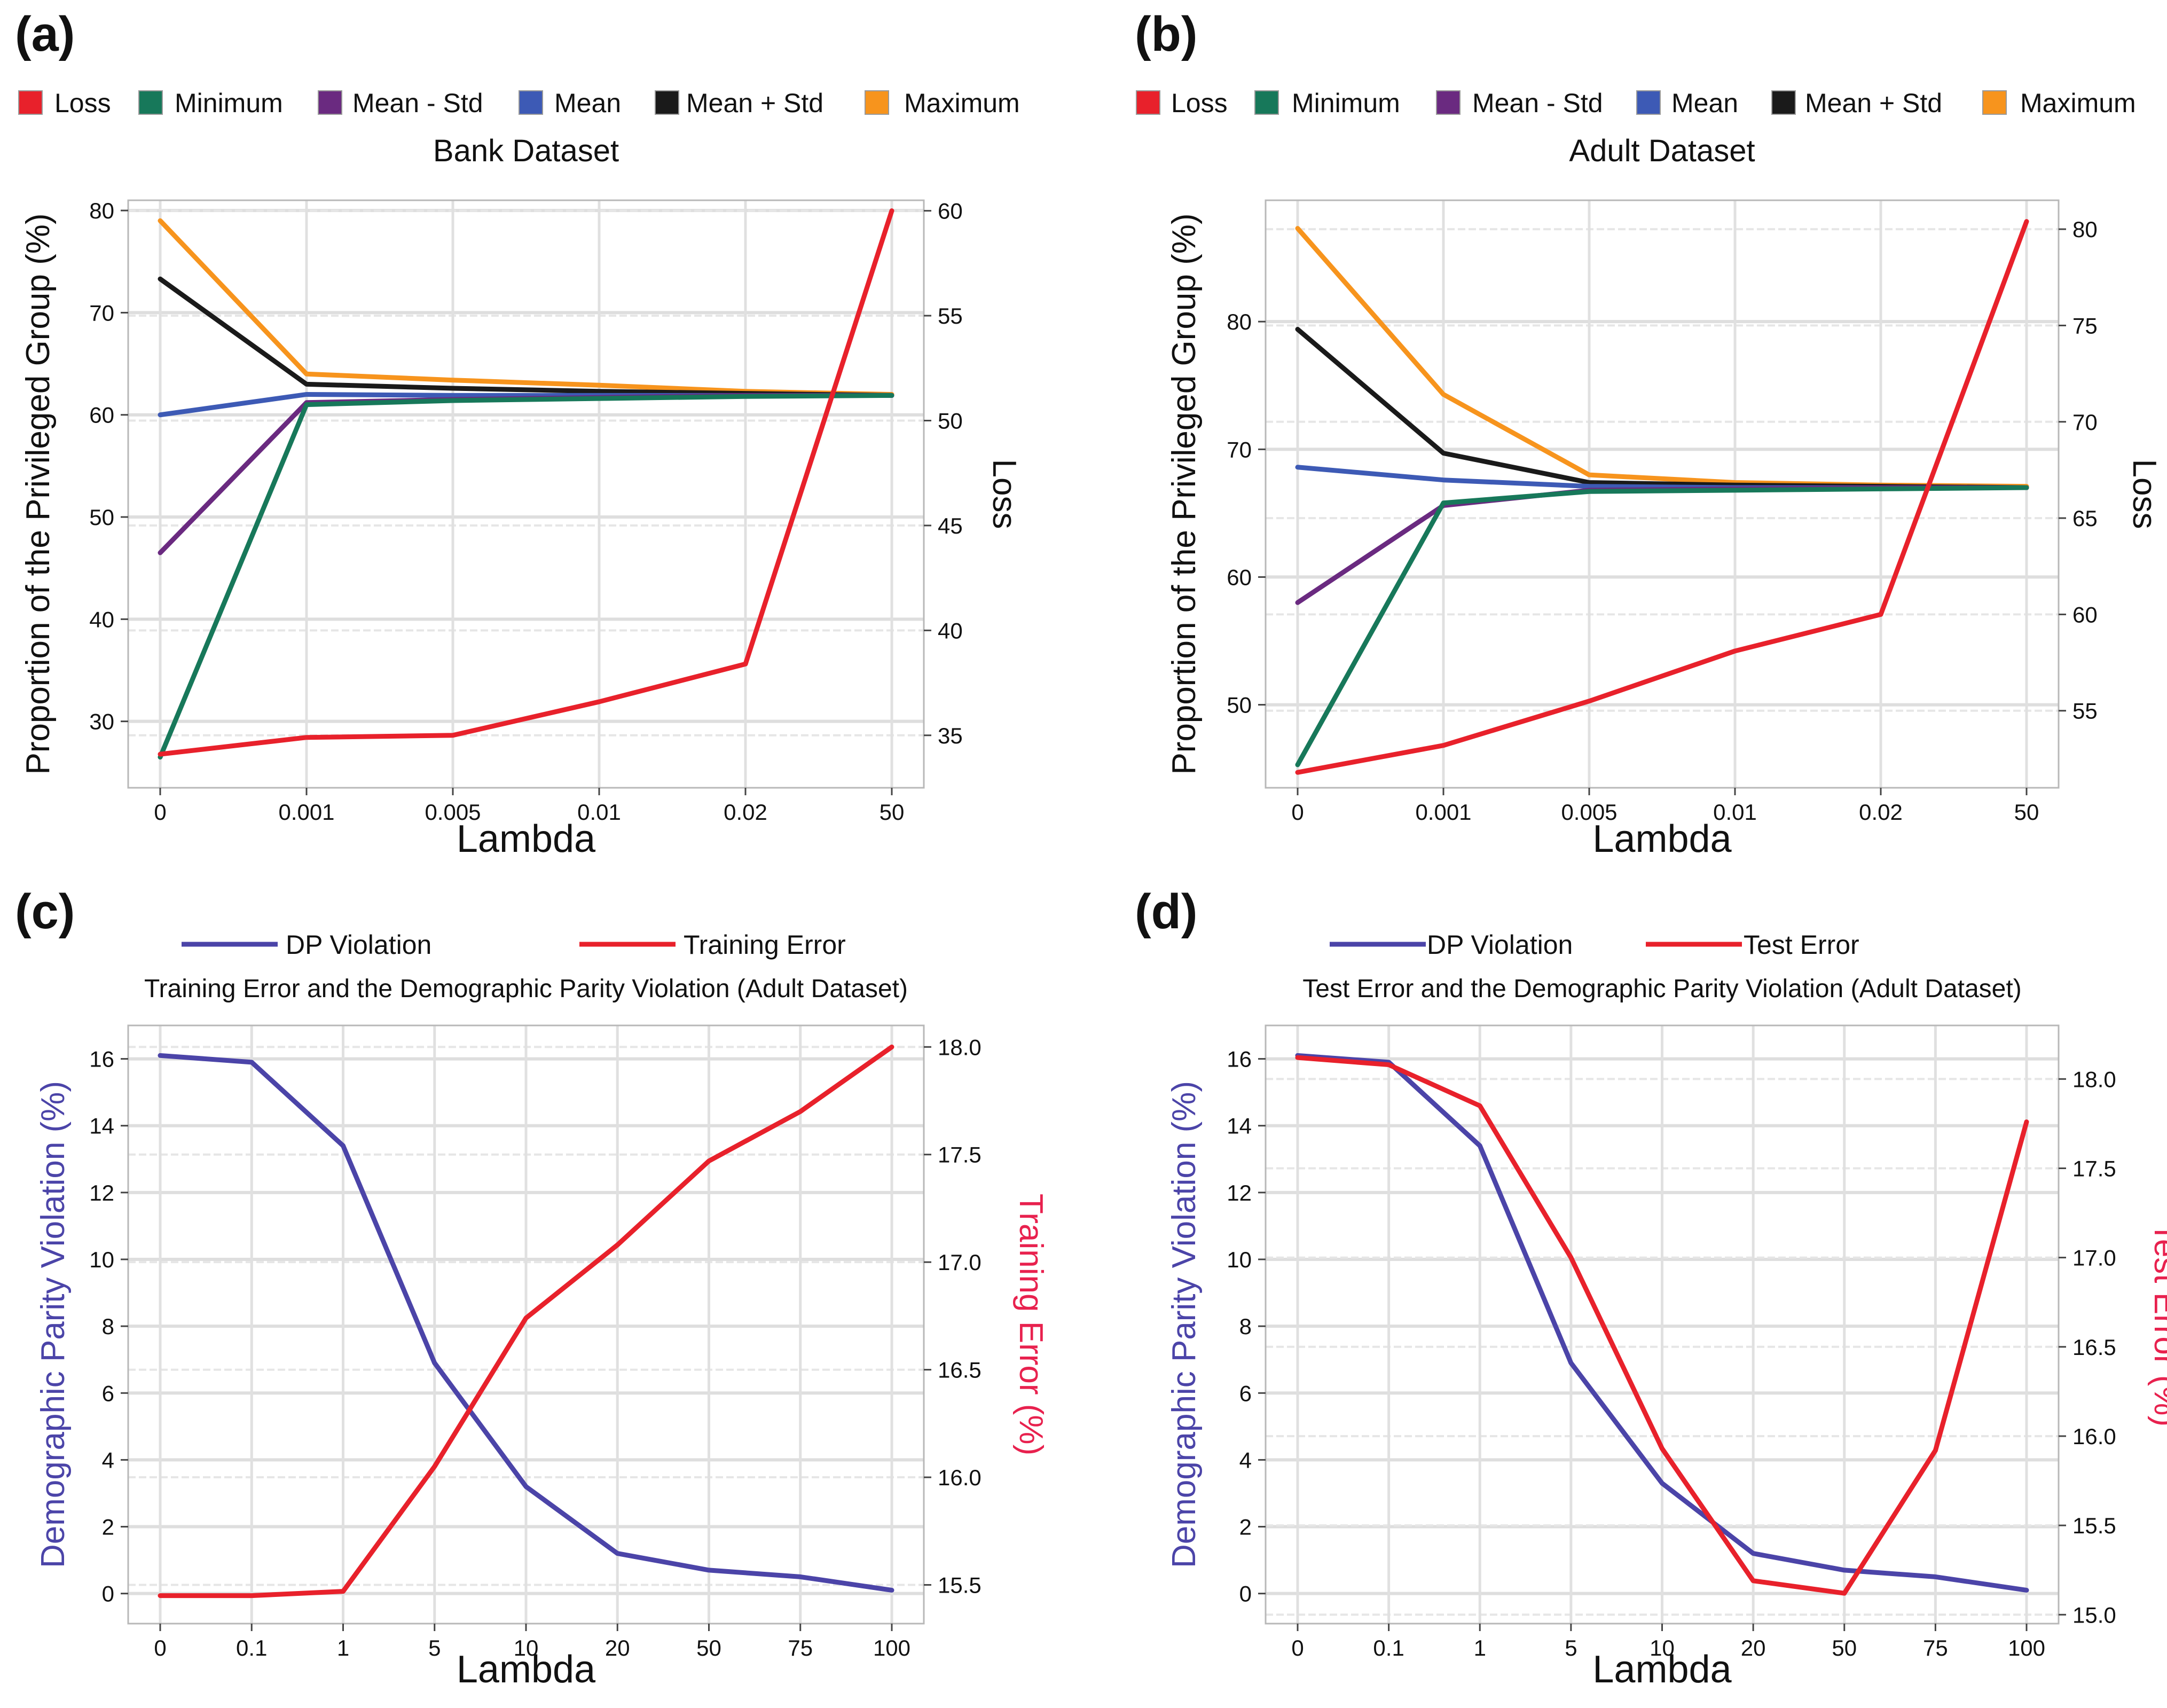 This screenshot has height=1708, width=2167. I want to click on x-tick-label: 10, so click(1662, 1647).